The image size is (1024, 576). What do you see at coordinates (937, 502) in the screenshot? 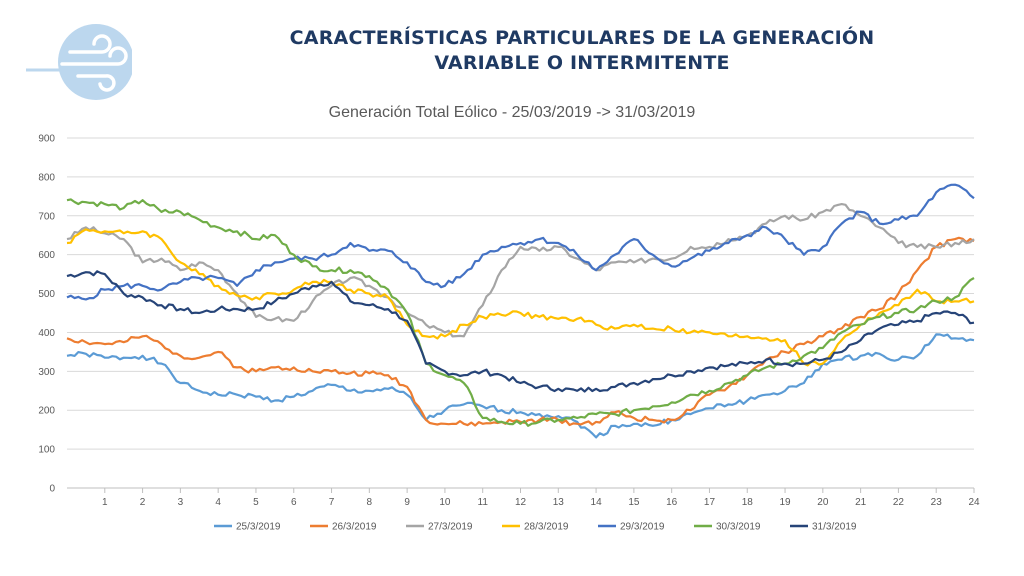
I see `x-tick-label: 23` at bounding box center [937, 502].